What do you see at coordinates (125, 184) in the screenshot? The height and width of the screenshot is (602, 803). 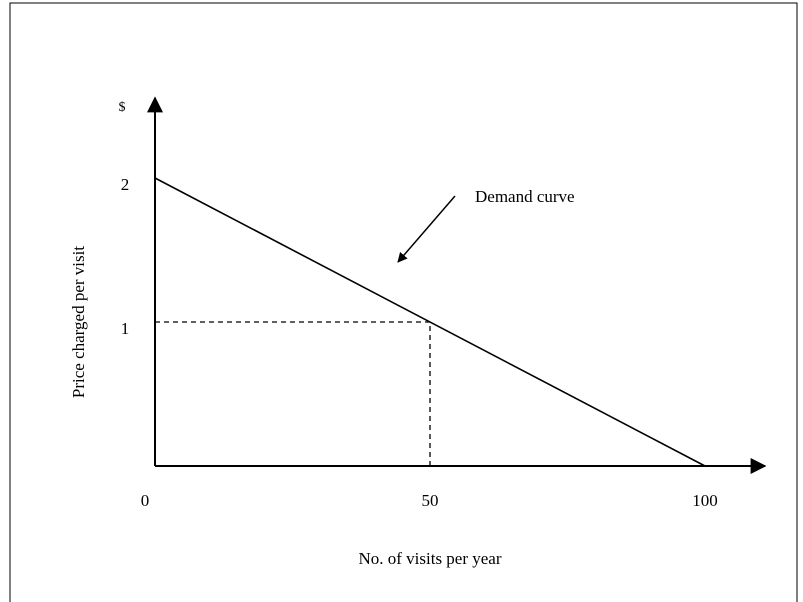 I see `y-tick-label: 2` at bounding box center [125, 184].